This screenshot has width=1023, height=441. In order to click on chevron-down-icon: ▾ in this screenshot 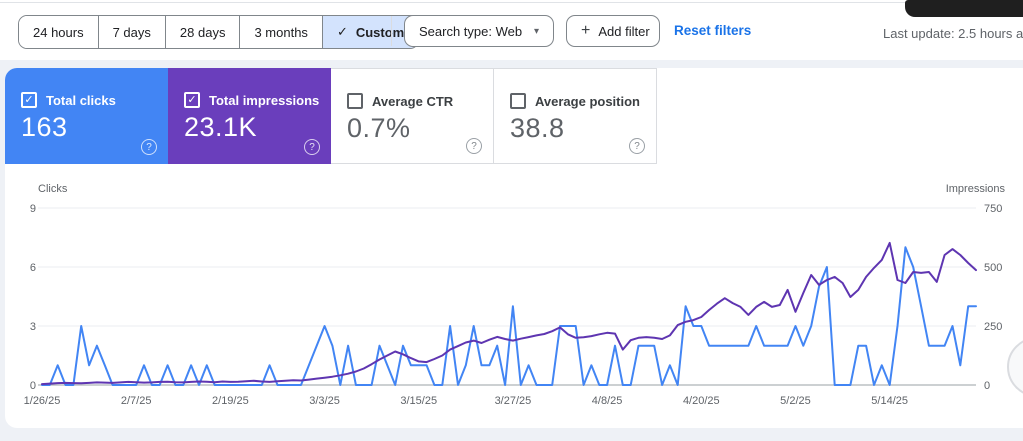, I will do `click(536, 31)`.